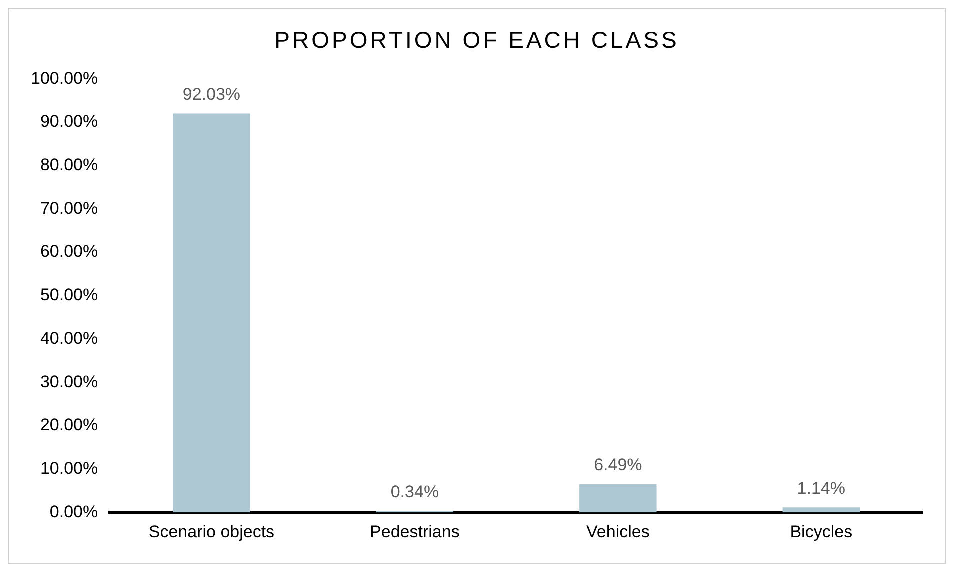 The width and height of the screenshot is (954, 572). What do you see at coordinates (211, 94) in the screenshot?
I see `data-label: 92.03%` at bounding box center [211, 94].